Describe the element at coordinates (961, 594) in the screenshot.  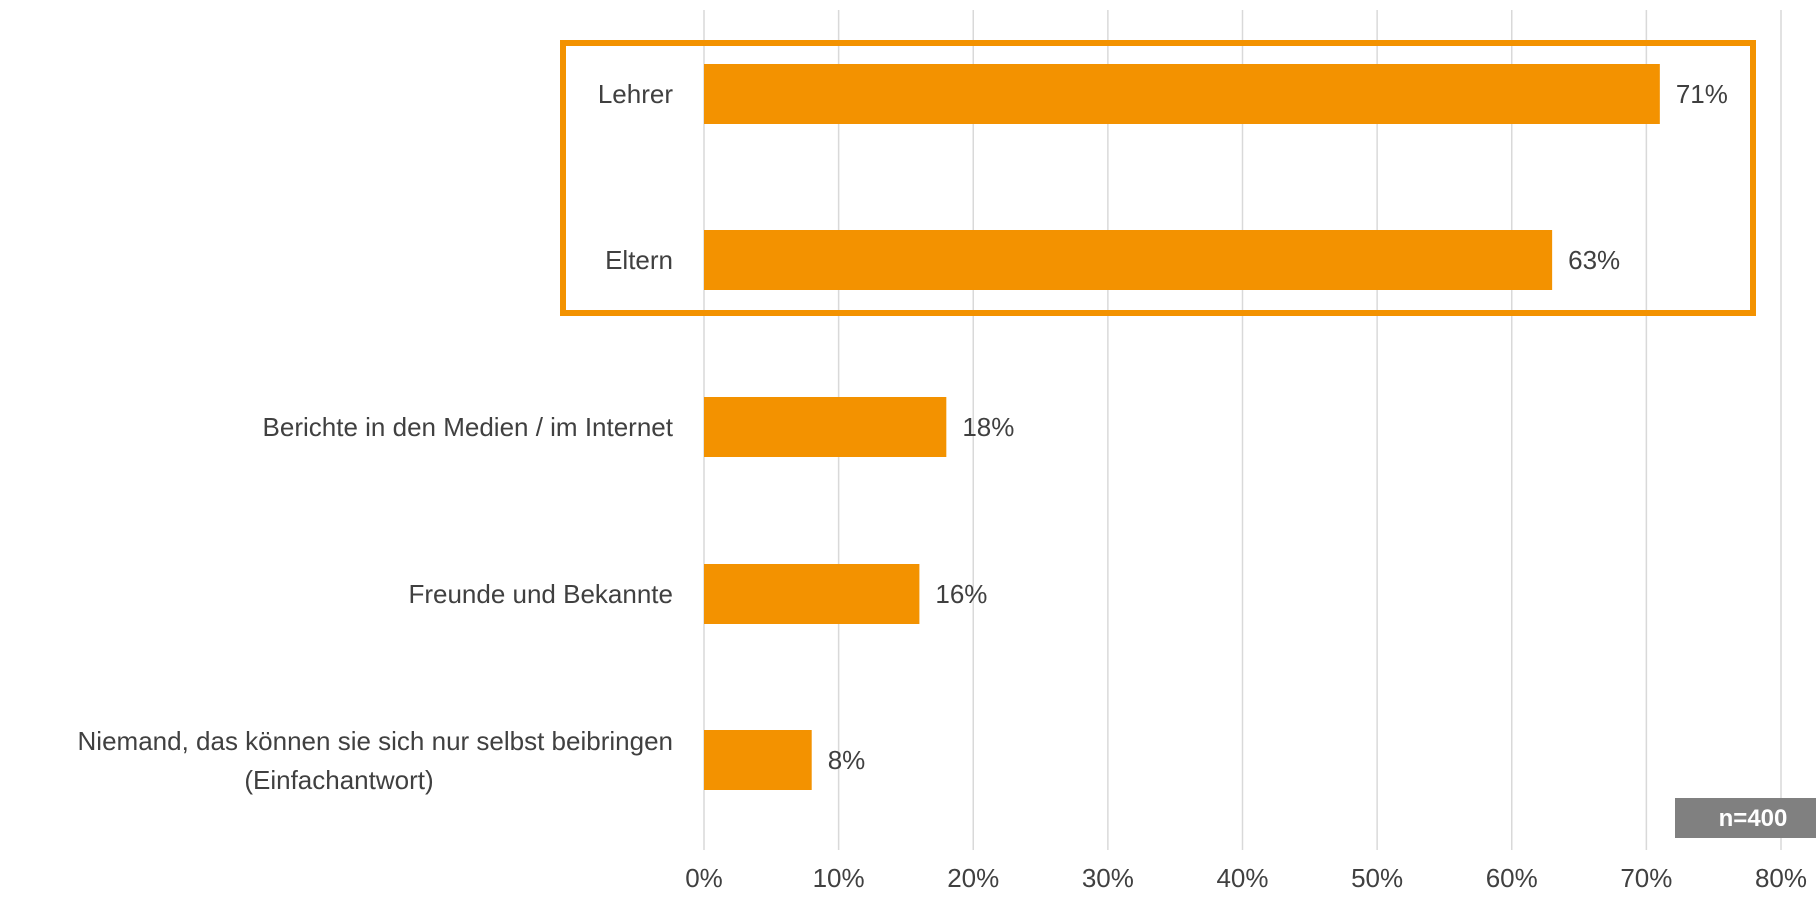
I see `value-label-3: 16%` at that location.